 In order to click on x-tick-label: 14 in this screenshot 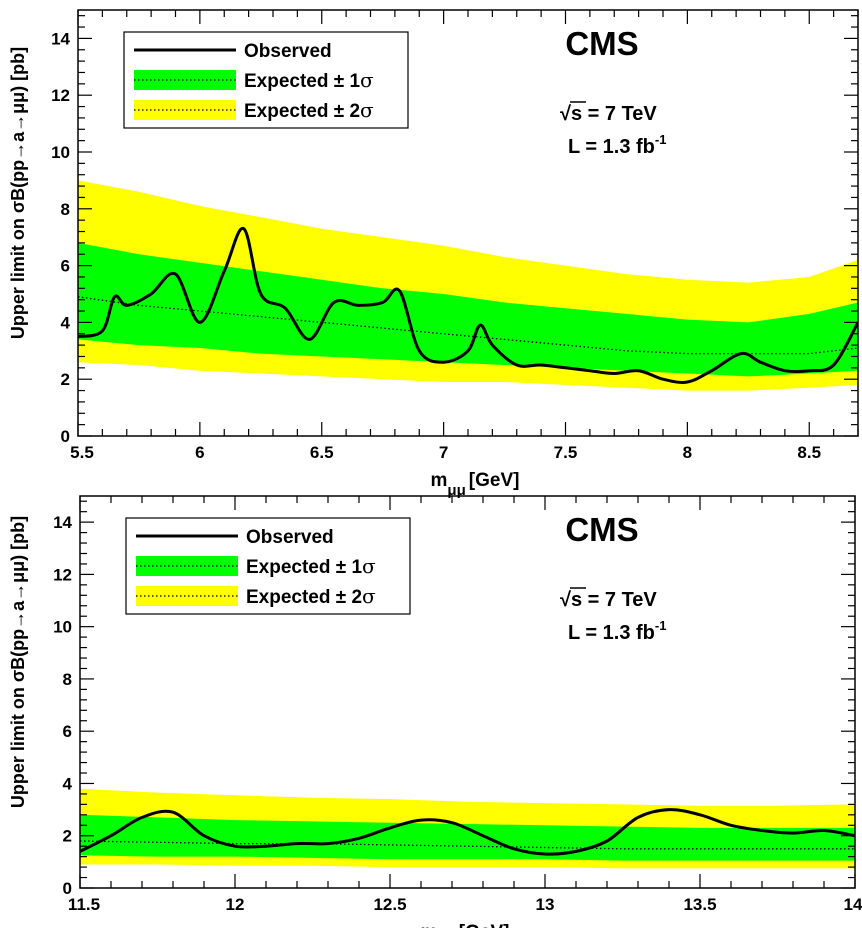, I will do `click(853, 904)`.